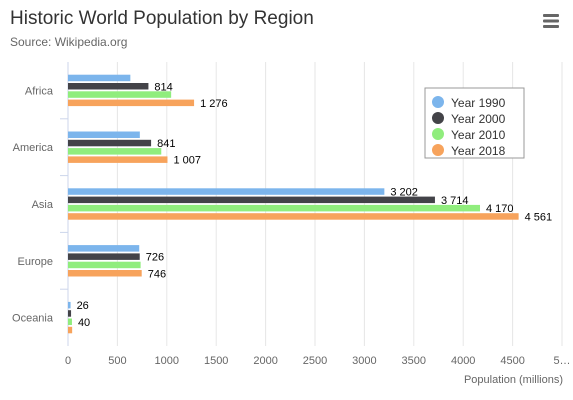  I want to click on legend: Year 1990 Year 2000 Year 2010 Year 2018, so click(474, 123).